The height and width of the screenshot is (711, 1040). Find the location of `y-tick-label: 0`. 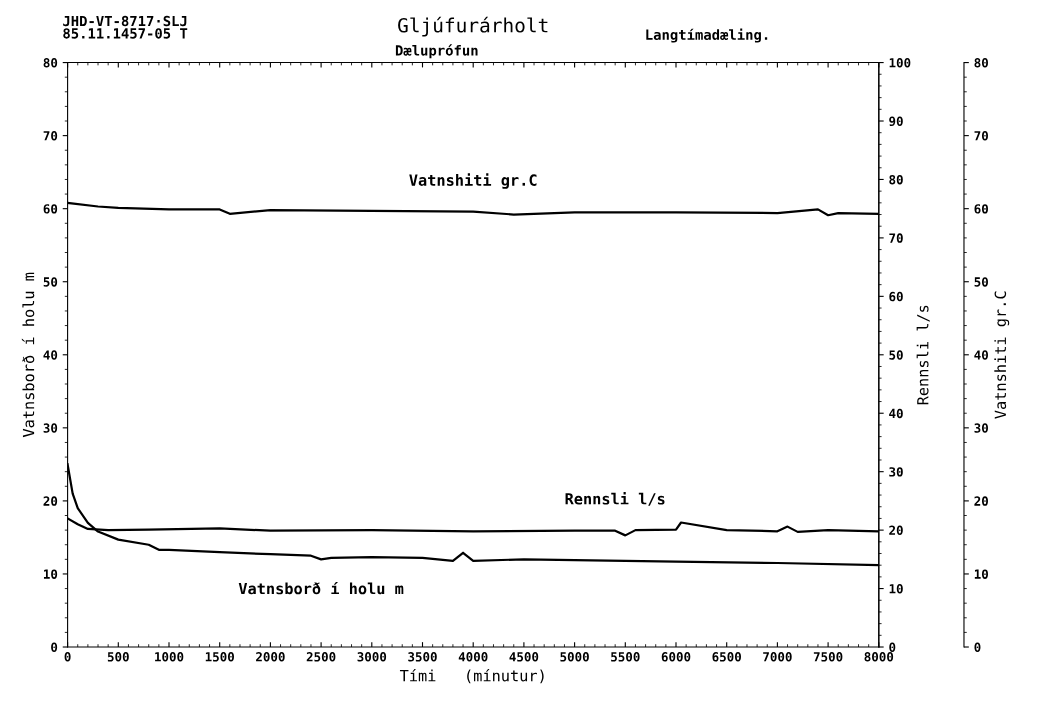

y-tick-label: 0 is located at coordinates (54, 647).